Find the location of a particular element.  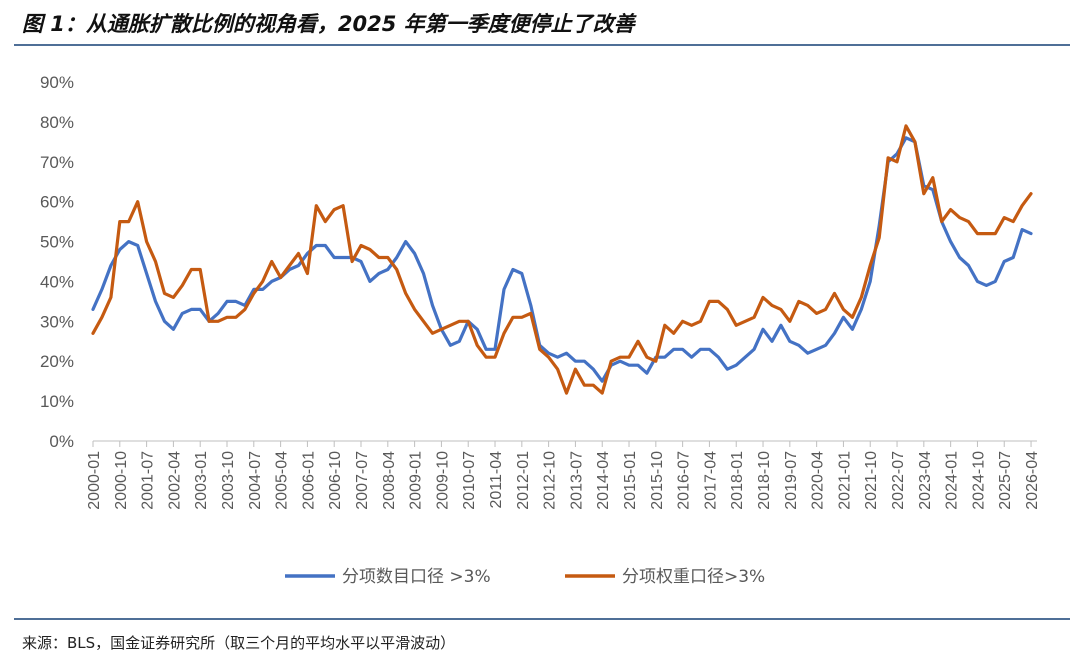

x-tick-label: 2015-01 is located at coordinates (630, 480).